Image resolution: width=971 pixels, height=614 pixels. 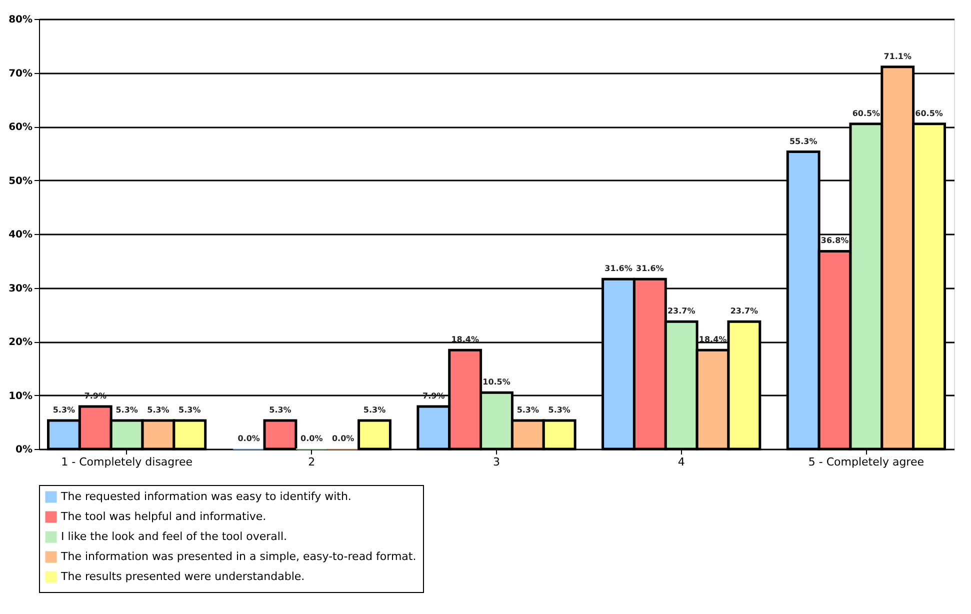 I want to click on data-label: 36.8%, so click(x=834, y=241).